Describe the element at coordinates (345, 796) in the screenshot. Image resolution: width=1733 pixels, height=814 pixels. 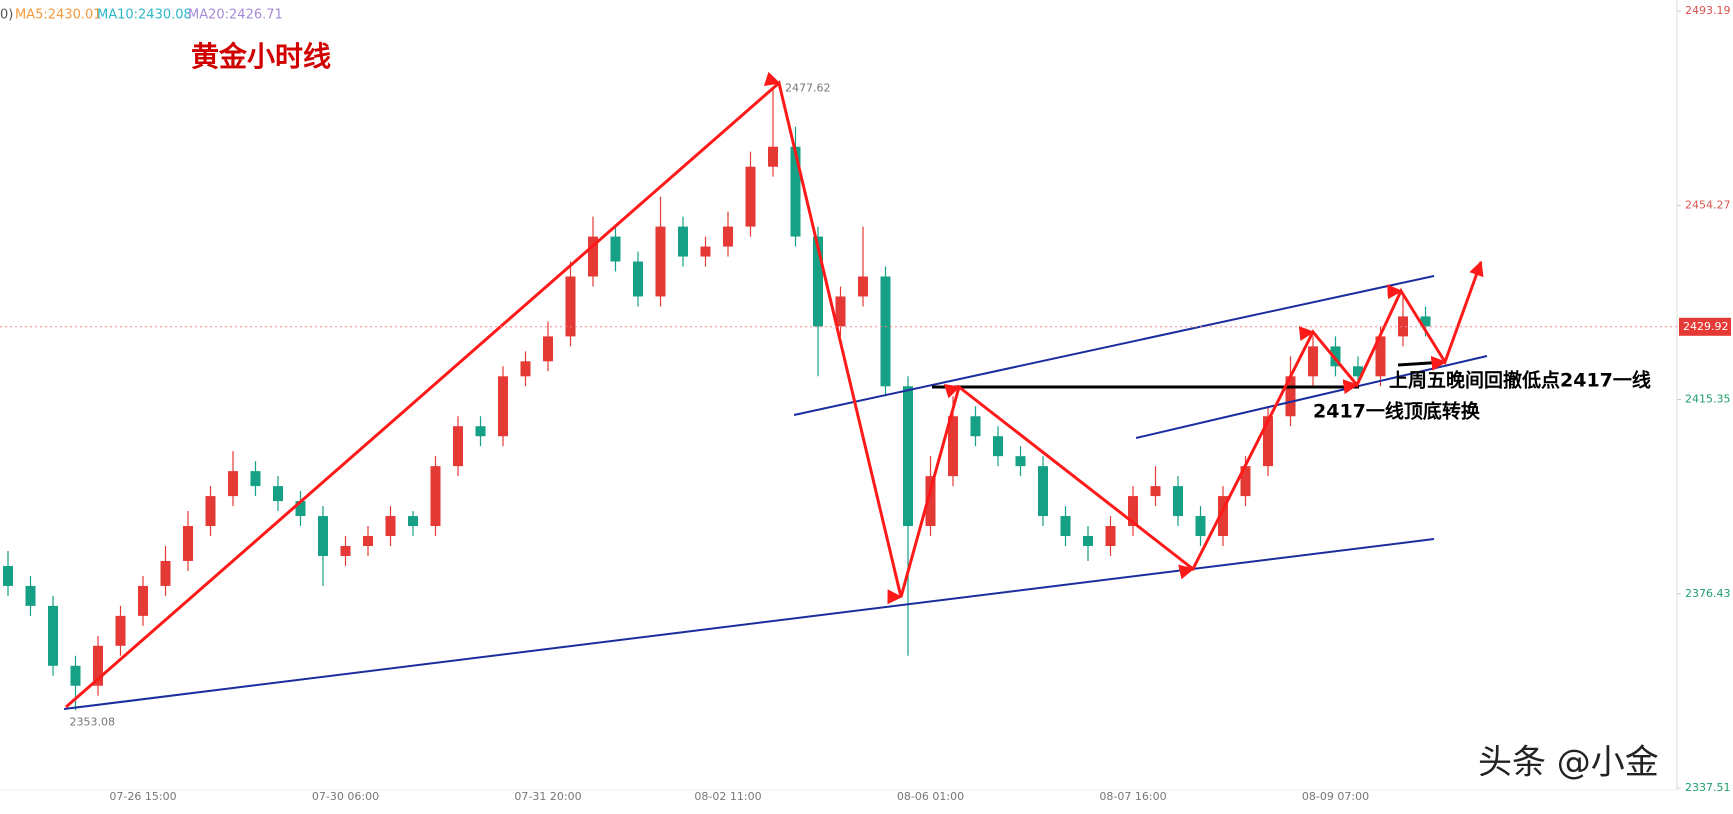
I see `x-tick-label: 07-30 06:00` at that location.